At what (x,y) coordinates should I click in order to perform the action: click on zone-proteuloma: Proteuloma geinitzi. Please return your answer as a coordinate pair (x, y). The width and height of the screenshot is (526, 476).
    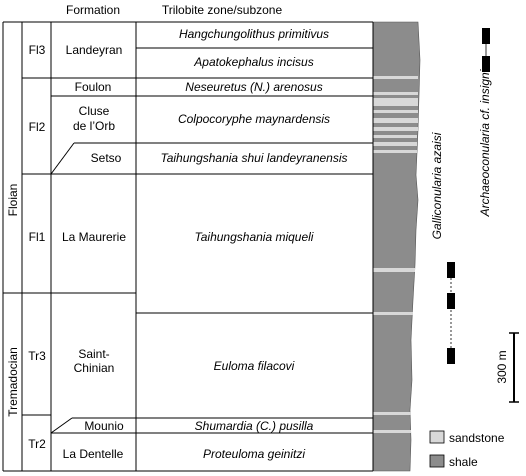
    Looking at the image, I should click on (254, 454).